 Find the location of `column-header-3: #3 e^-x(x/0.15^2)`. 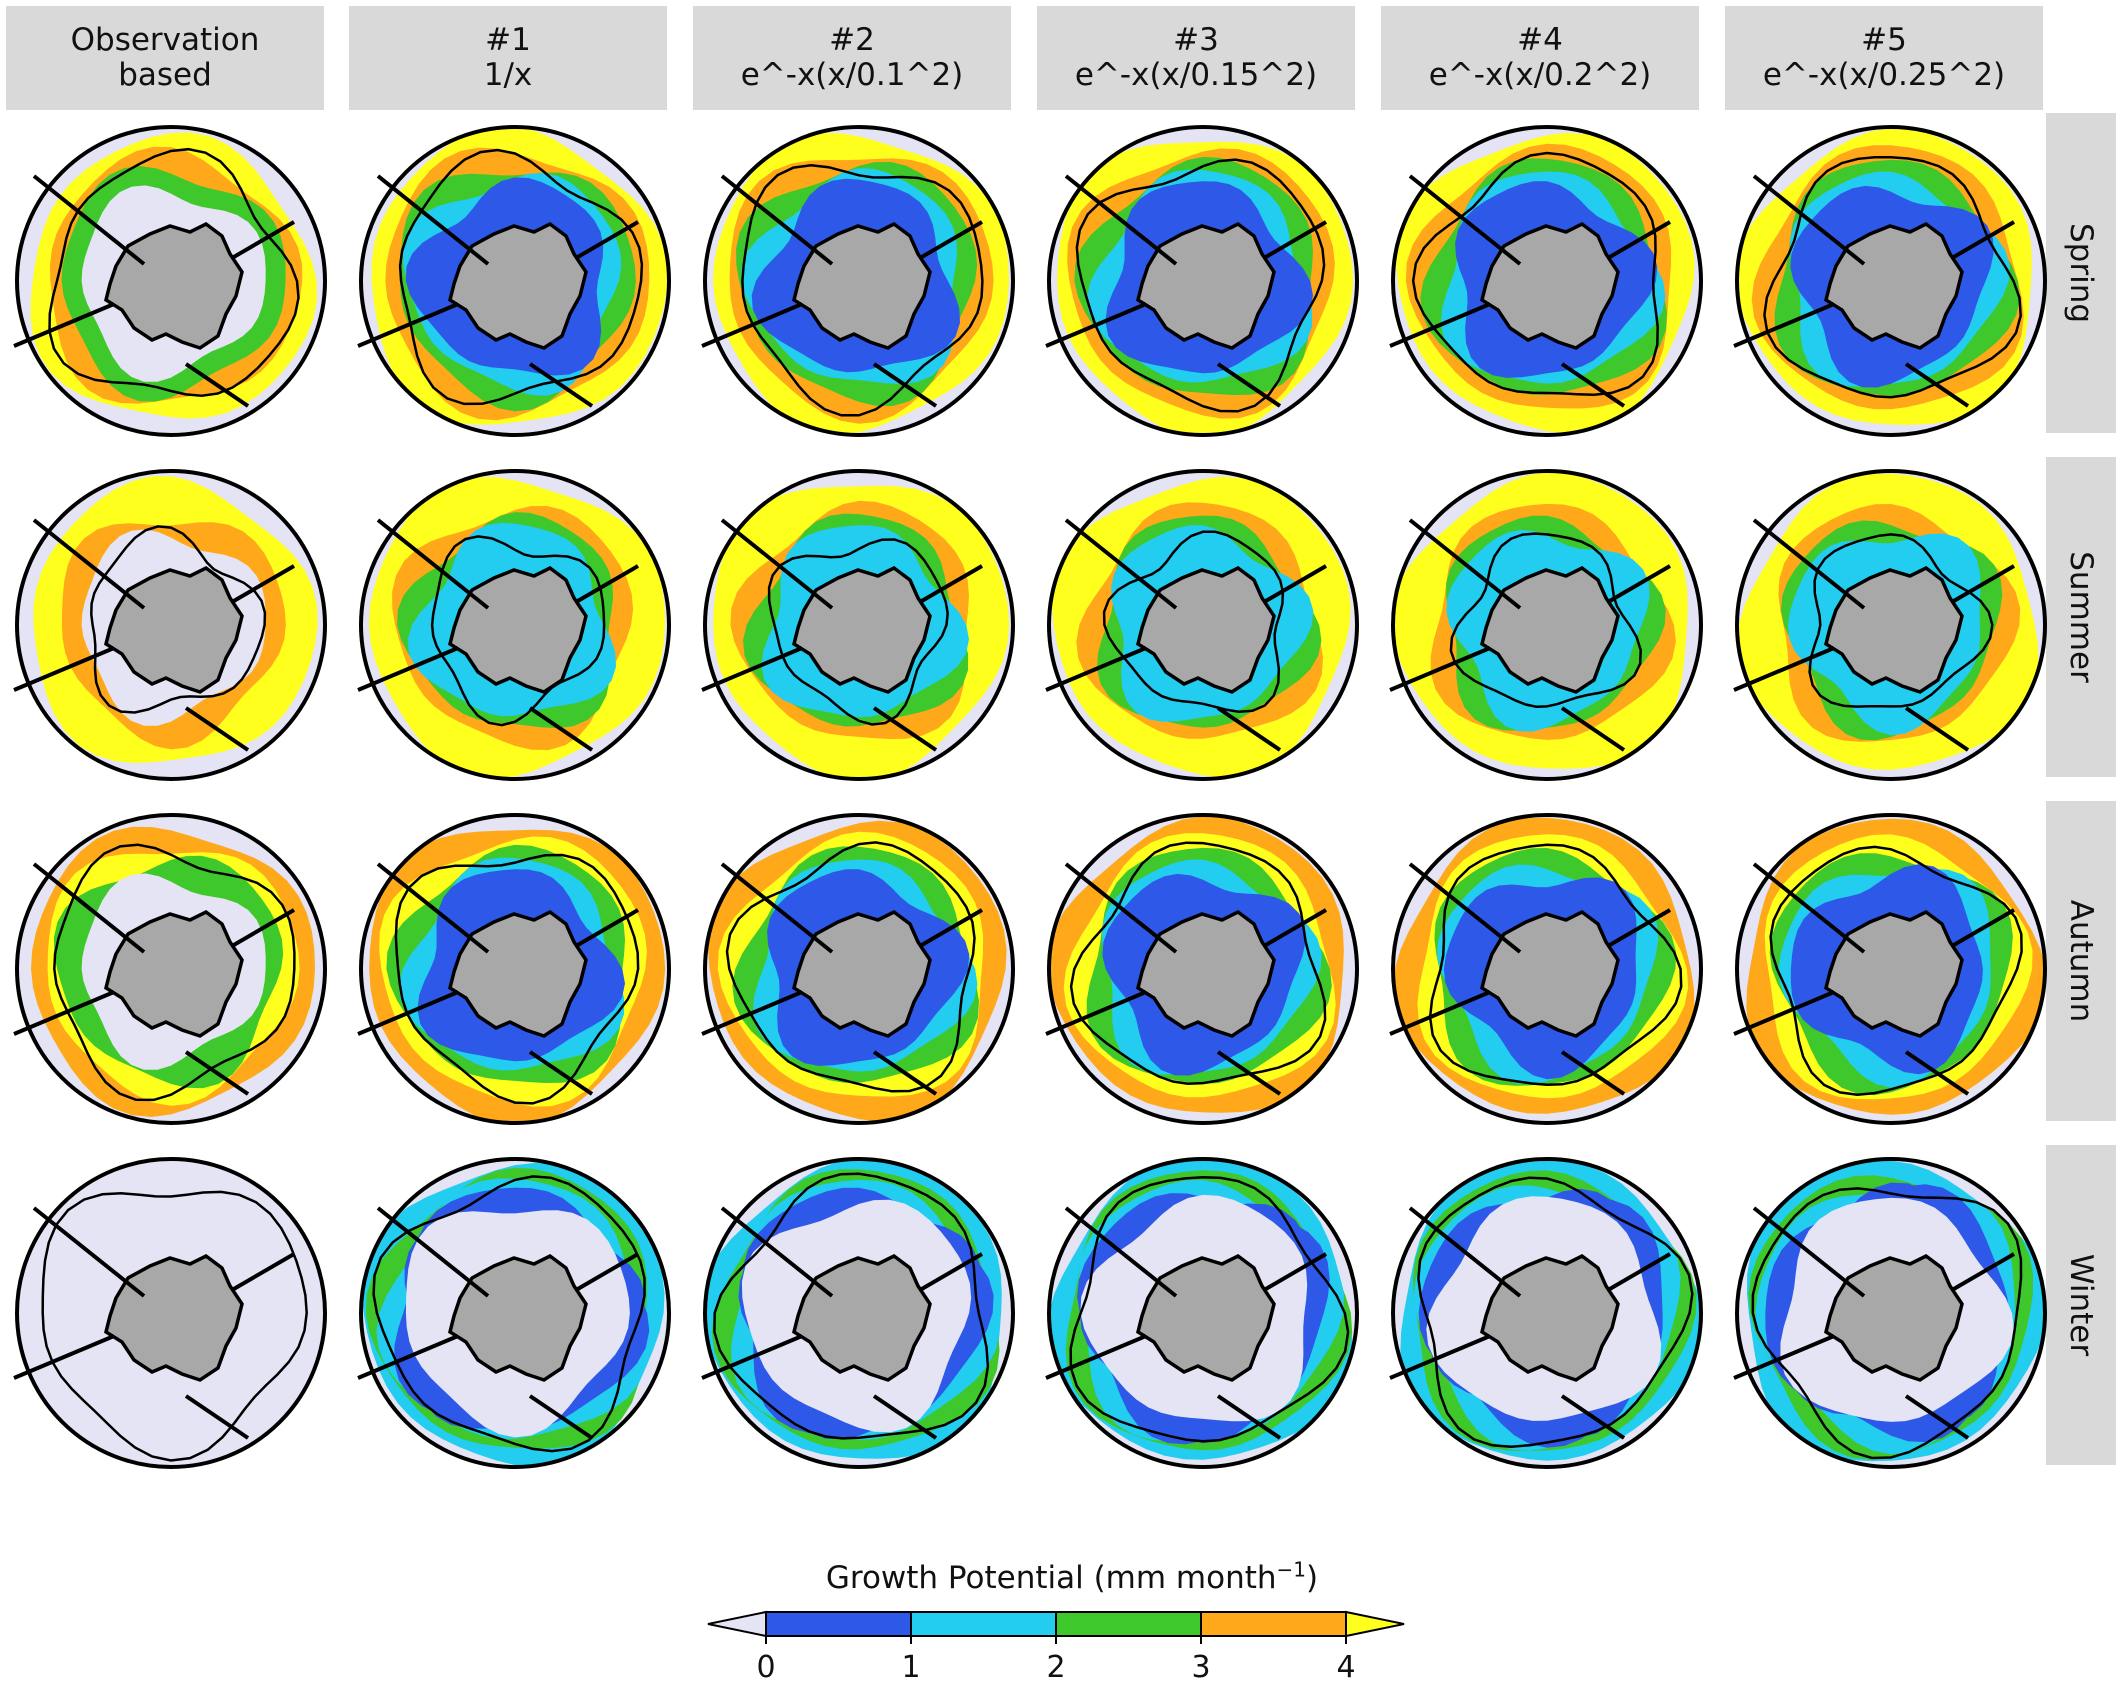

column-header-3: #3 e^-x(x/0.15^2) is located at coordinates (1196, 58).